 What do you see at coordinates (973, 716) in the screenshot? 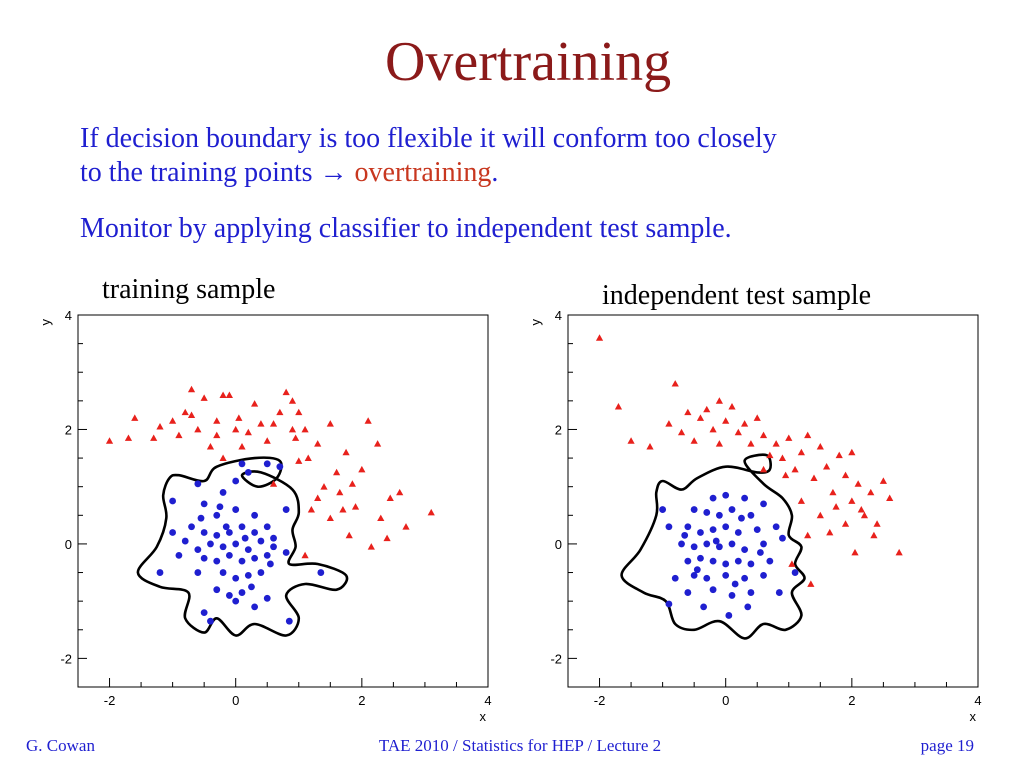
I see `x-axis-label: x` at bounding box center [973, 716].